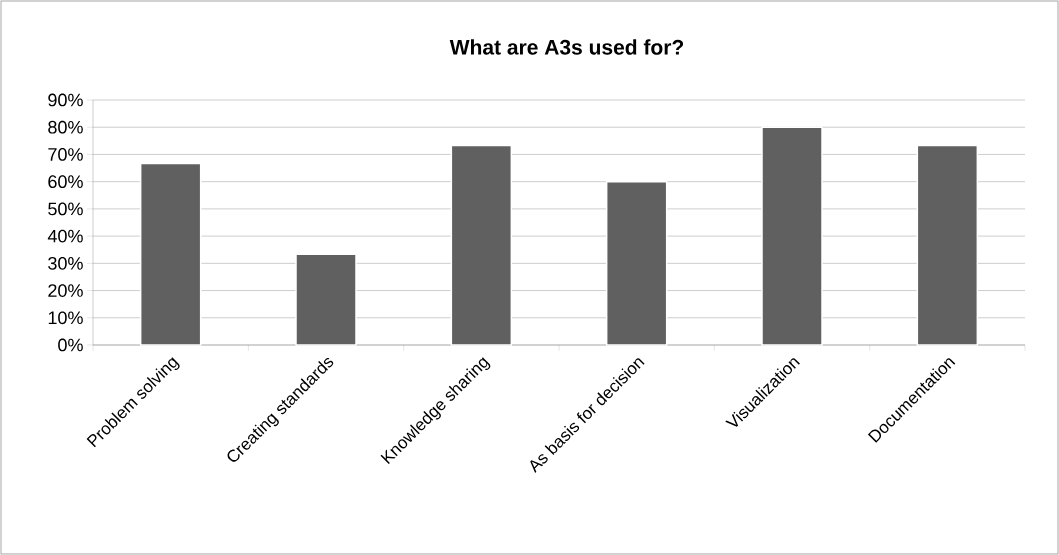  What do you see at coordinates (65, 100) in the screenshot?
I see `y-tick-label: 90%` at bounding box center [65, 100].